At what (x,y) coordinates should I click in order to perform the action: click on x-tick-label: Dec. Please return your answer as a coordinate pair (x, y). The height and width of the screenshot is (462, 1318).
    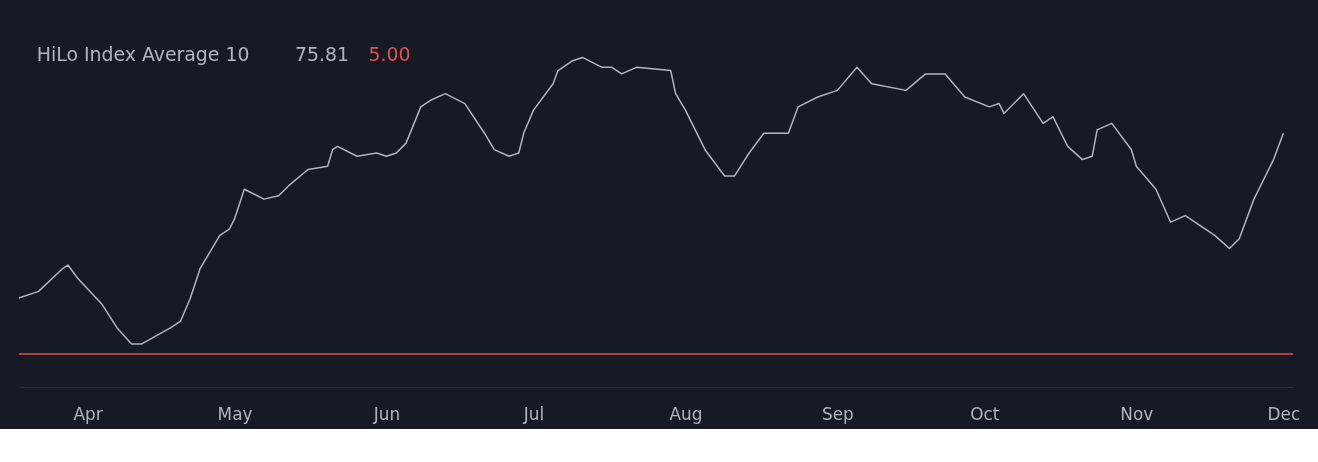
    Looking at the image, I should click on (1284, 414).